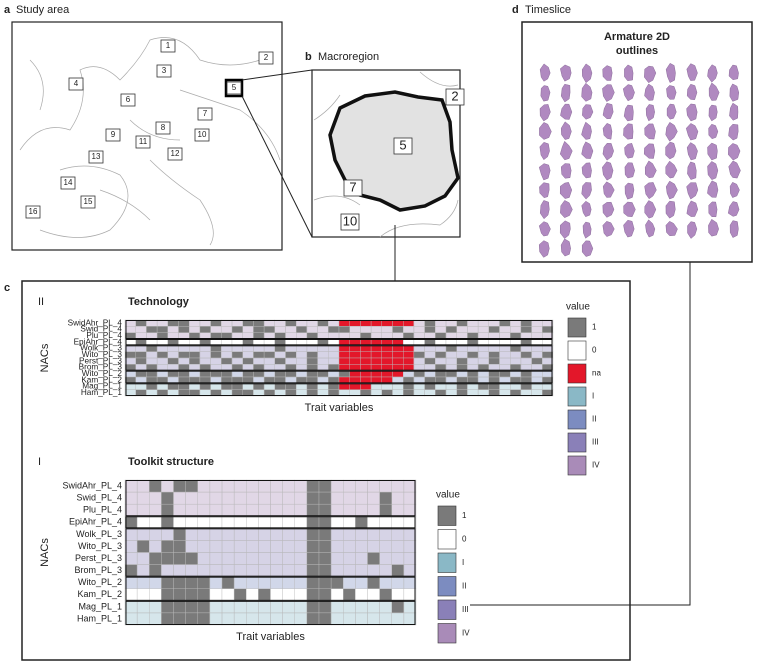 This screenshot has width=760, height=669. Describe the element at coordinates (33, 212) in the screenshot. I see `region-box` at that location.